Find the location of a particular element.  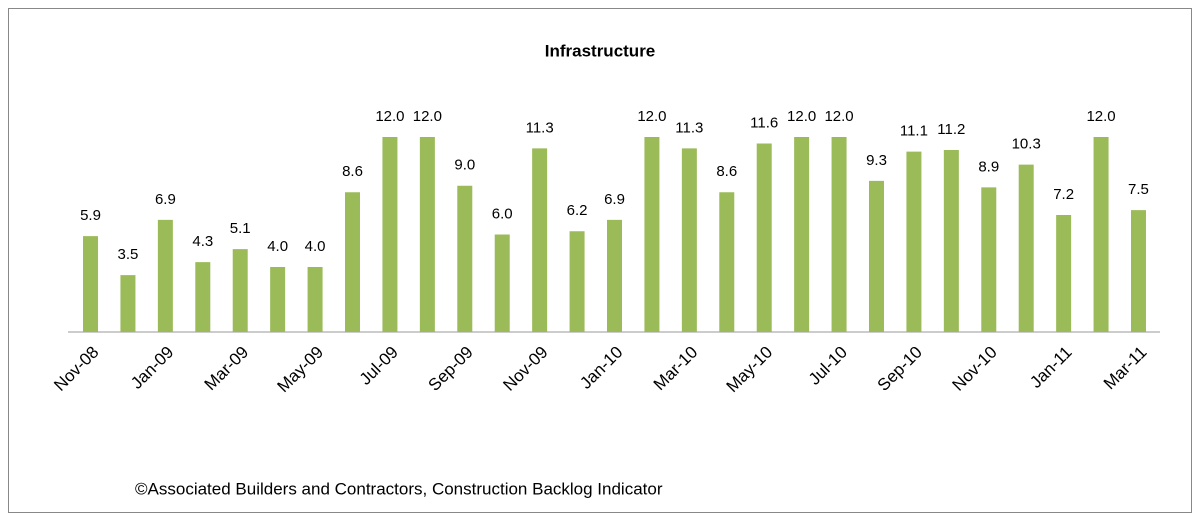

data-label: 7.2 is located at coordinates (1063, 194).